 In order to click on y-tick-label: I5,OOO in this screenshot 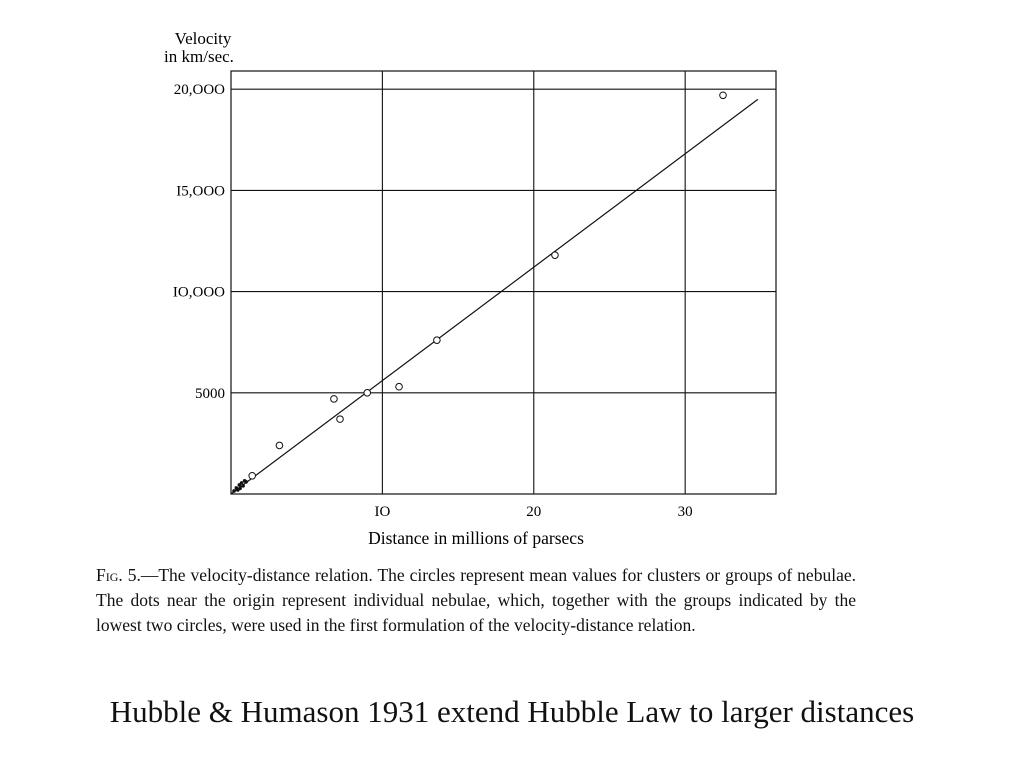, I will do `click(200, 191)`.